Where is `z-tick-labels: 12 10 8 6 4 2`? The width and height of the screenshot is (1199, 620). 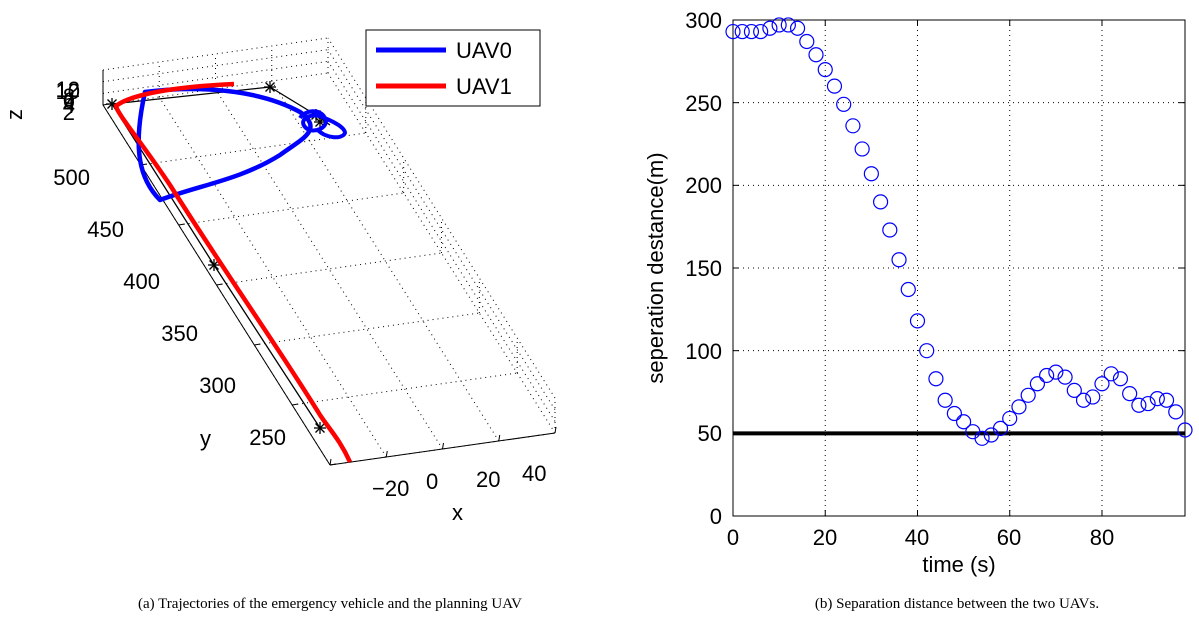 z-tick-labels: 12 10 8 6 4 2 is located at coordinates (68, 101).